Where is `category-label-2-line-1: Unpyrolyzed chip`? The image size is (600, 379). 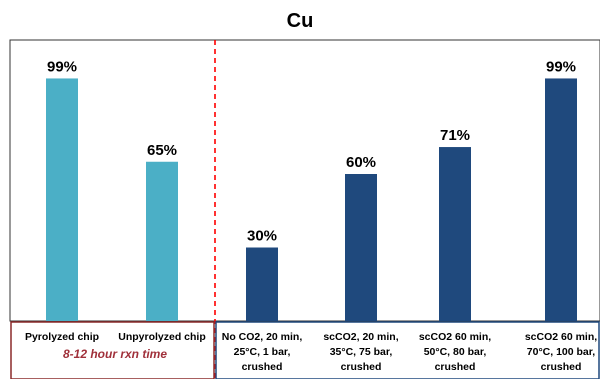
category-label-2-line-1: Unpyrolyzed chip is located at coordinates (162, 337).